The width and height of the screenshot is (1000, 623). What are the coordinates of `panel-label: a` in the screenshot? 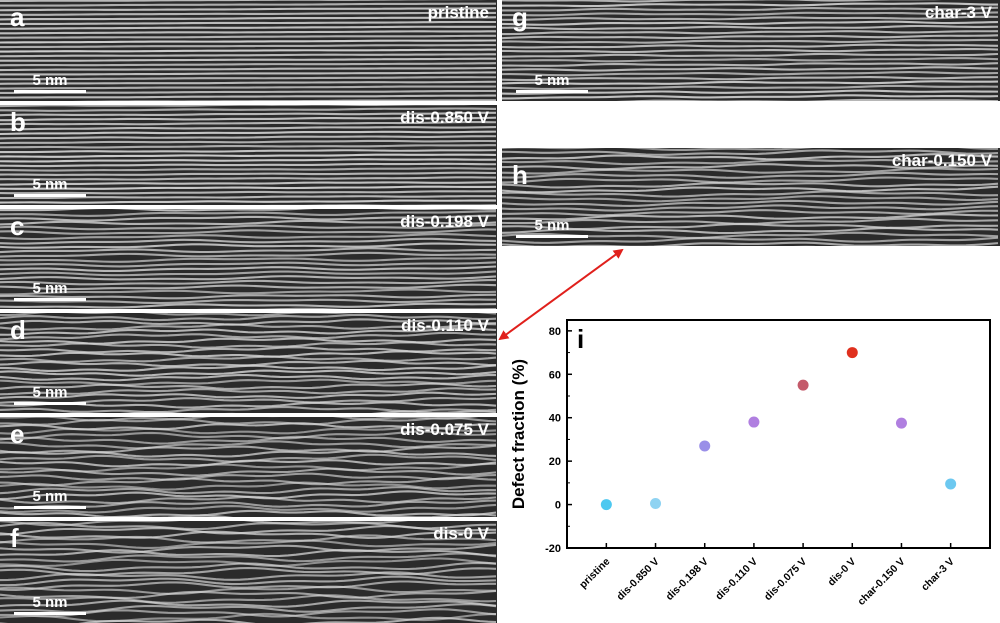 It's located at (17, 17).